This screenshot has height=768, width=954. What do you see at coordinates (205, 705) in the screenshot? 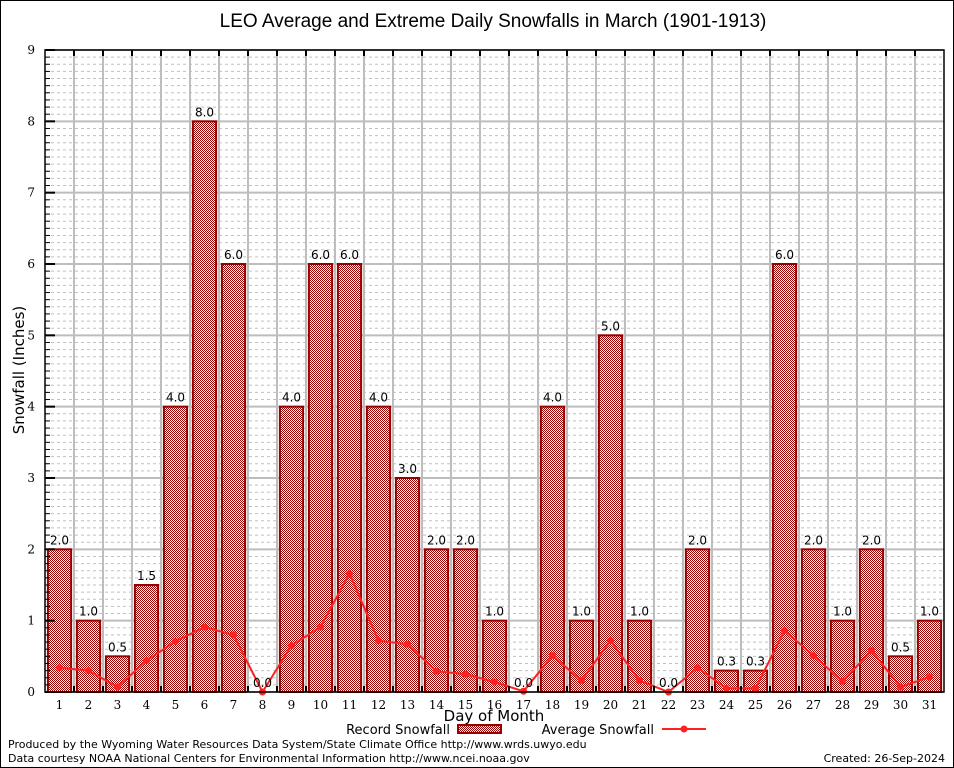
I see `x-tick-label: 6` at bounding box center [205, 705].